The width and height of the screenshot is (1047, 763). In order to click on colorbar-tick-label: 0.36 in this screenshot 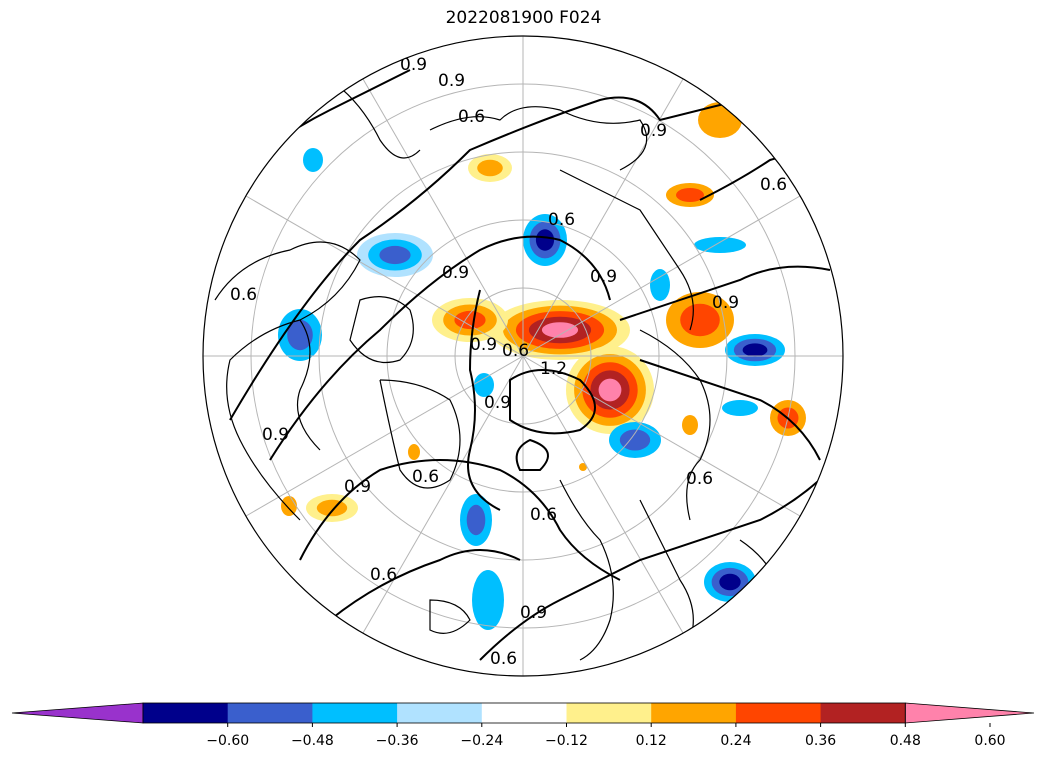, I will do `click(820, 741)`.